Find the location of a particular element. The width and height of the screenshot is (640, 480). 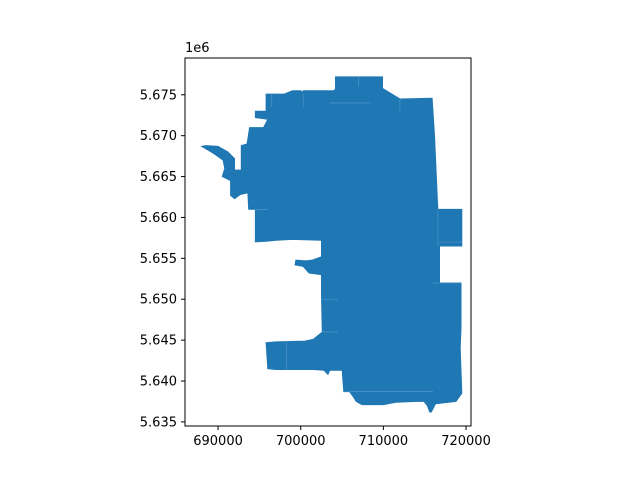

x-tick-label: 700000 is located at coordinates (301, 441).